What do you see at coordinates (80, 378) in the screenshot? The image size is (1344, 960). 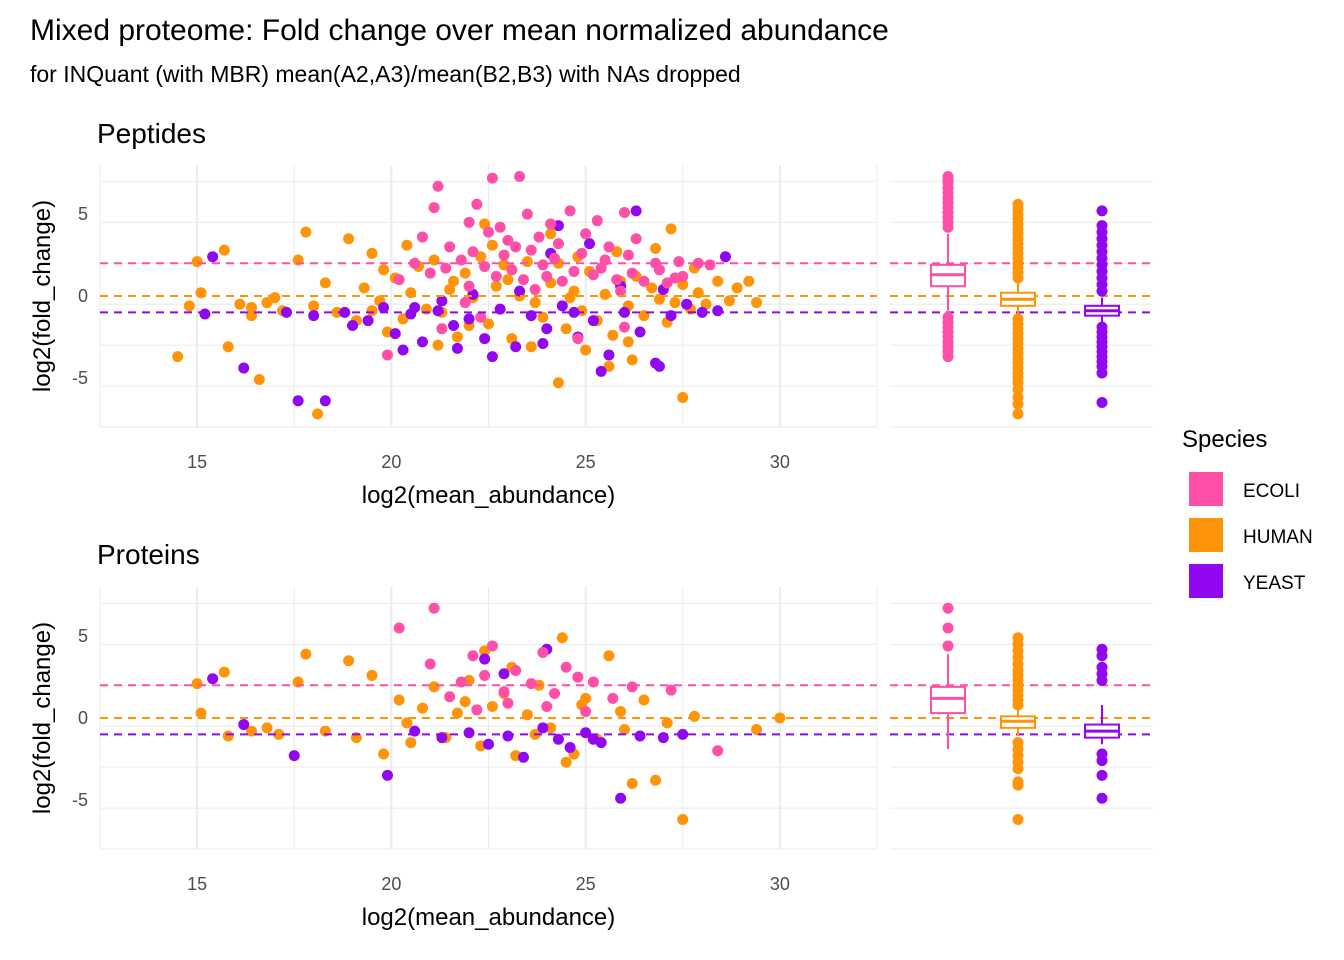 I see `y-tick-label: -5` at bounding box center [80, 378].